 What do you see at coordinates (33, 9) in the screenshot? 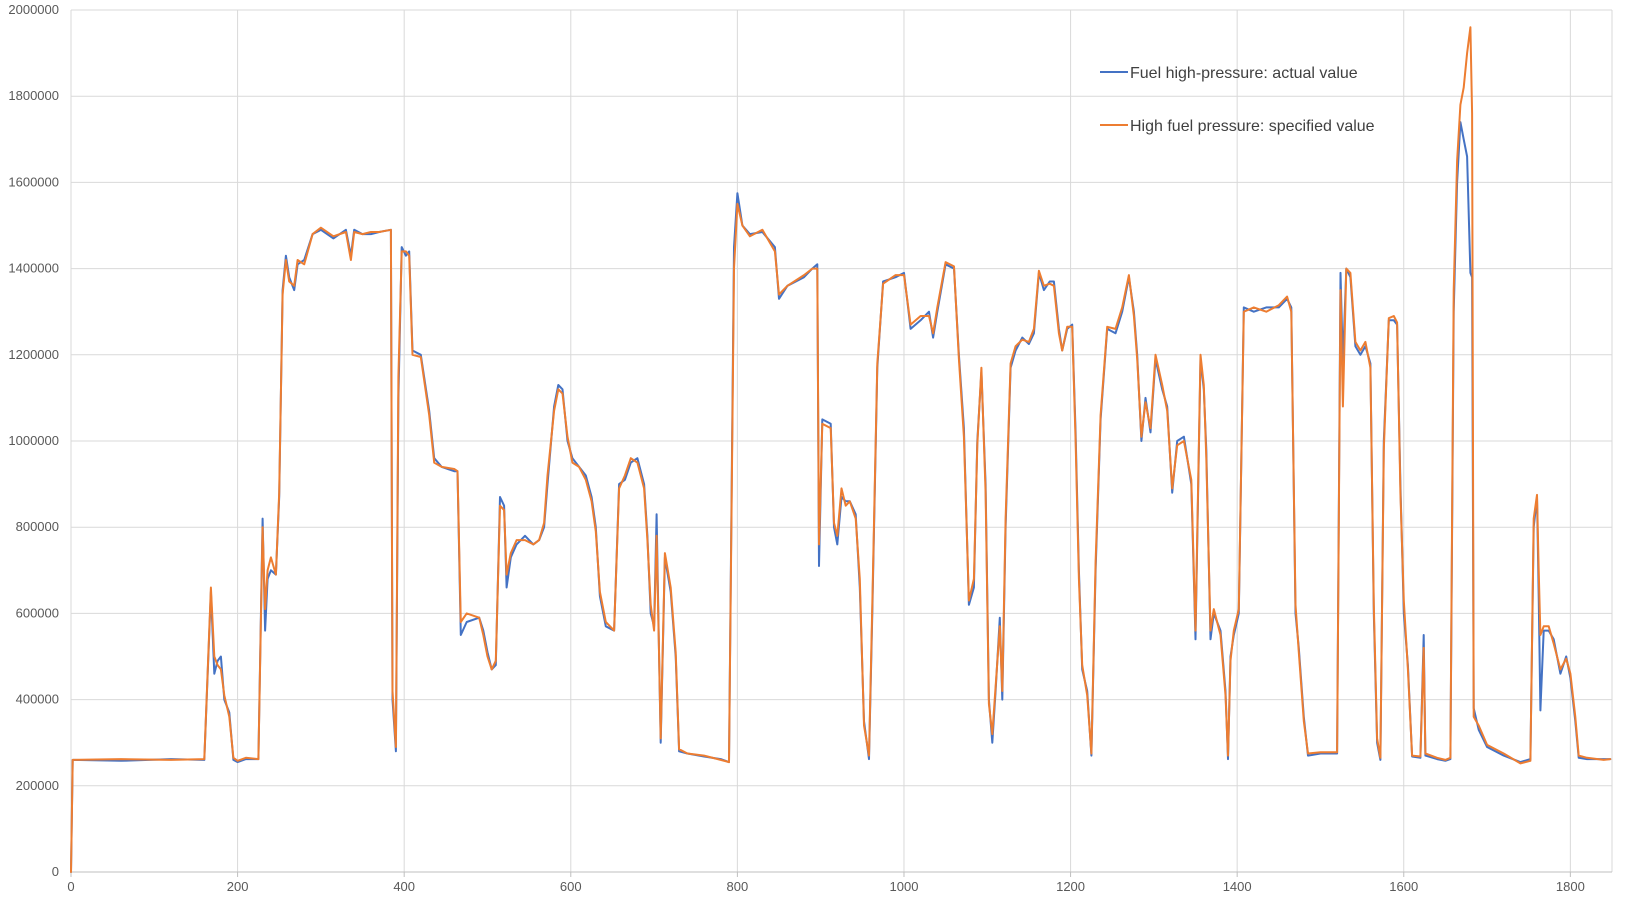
I see `y-tick-label: 2000000` at bounding box center [33, 9].